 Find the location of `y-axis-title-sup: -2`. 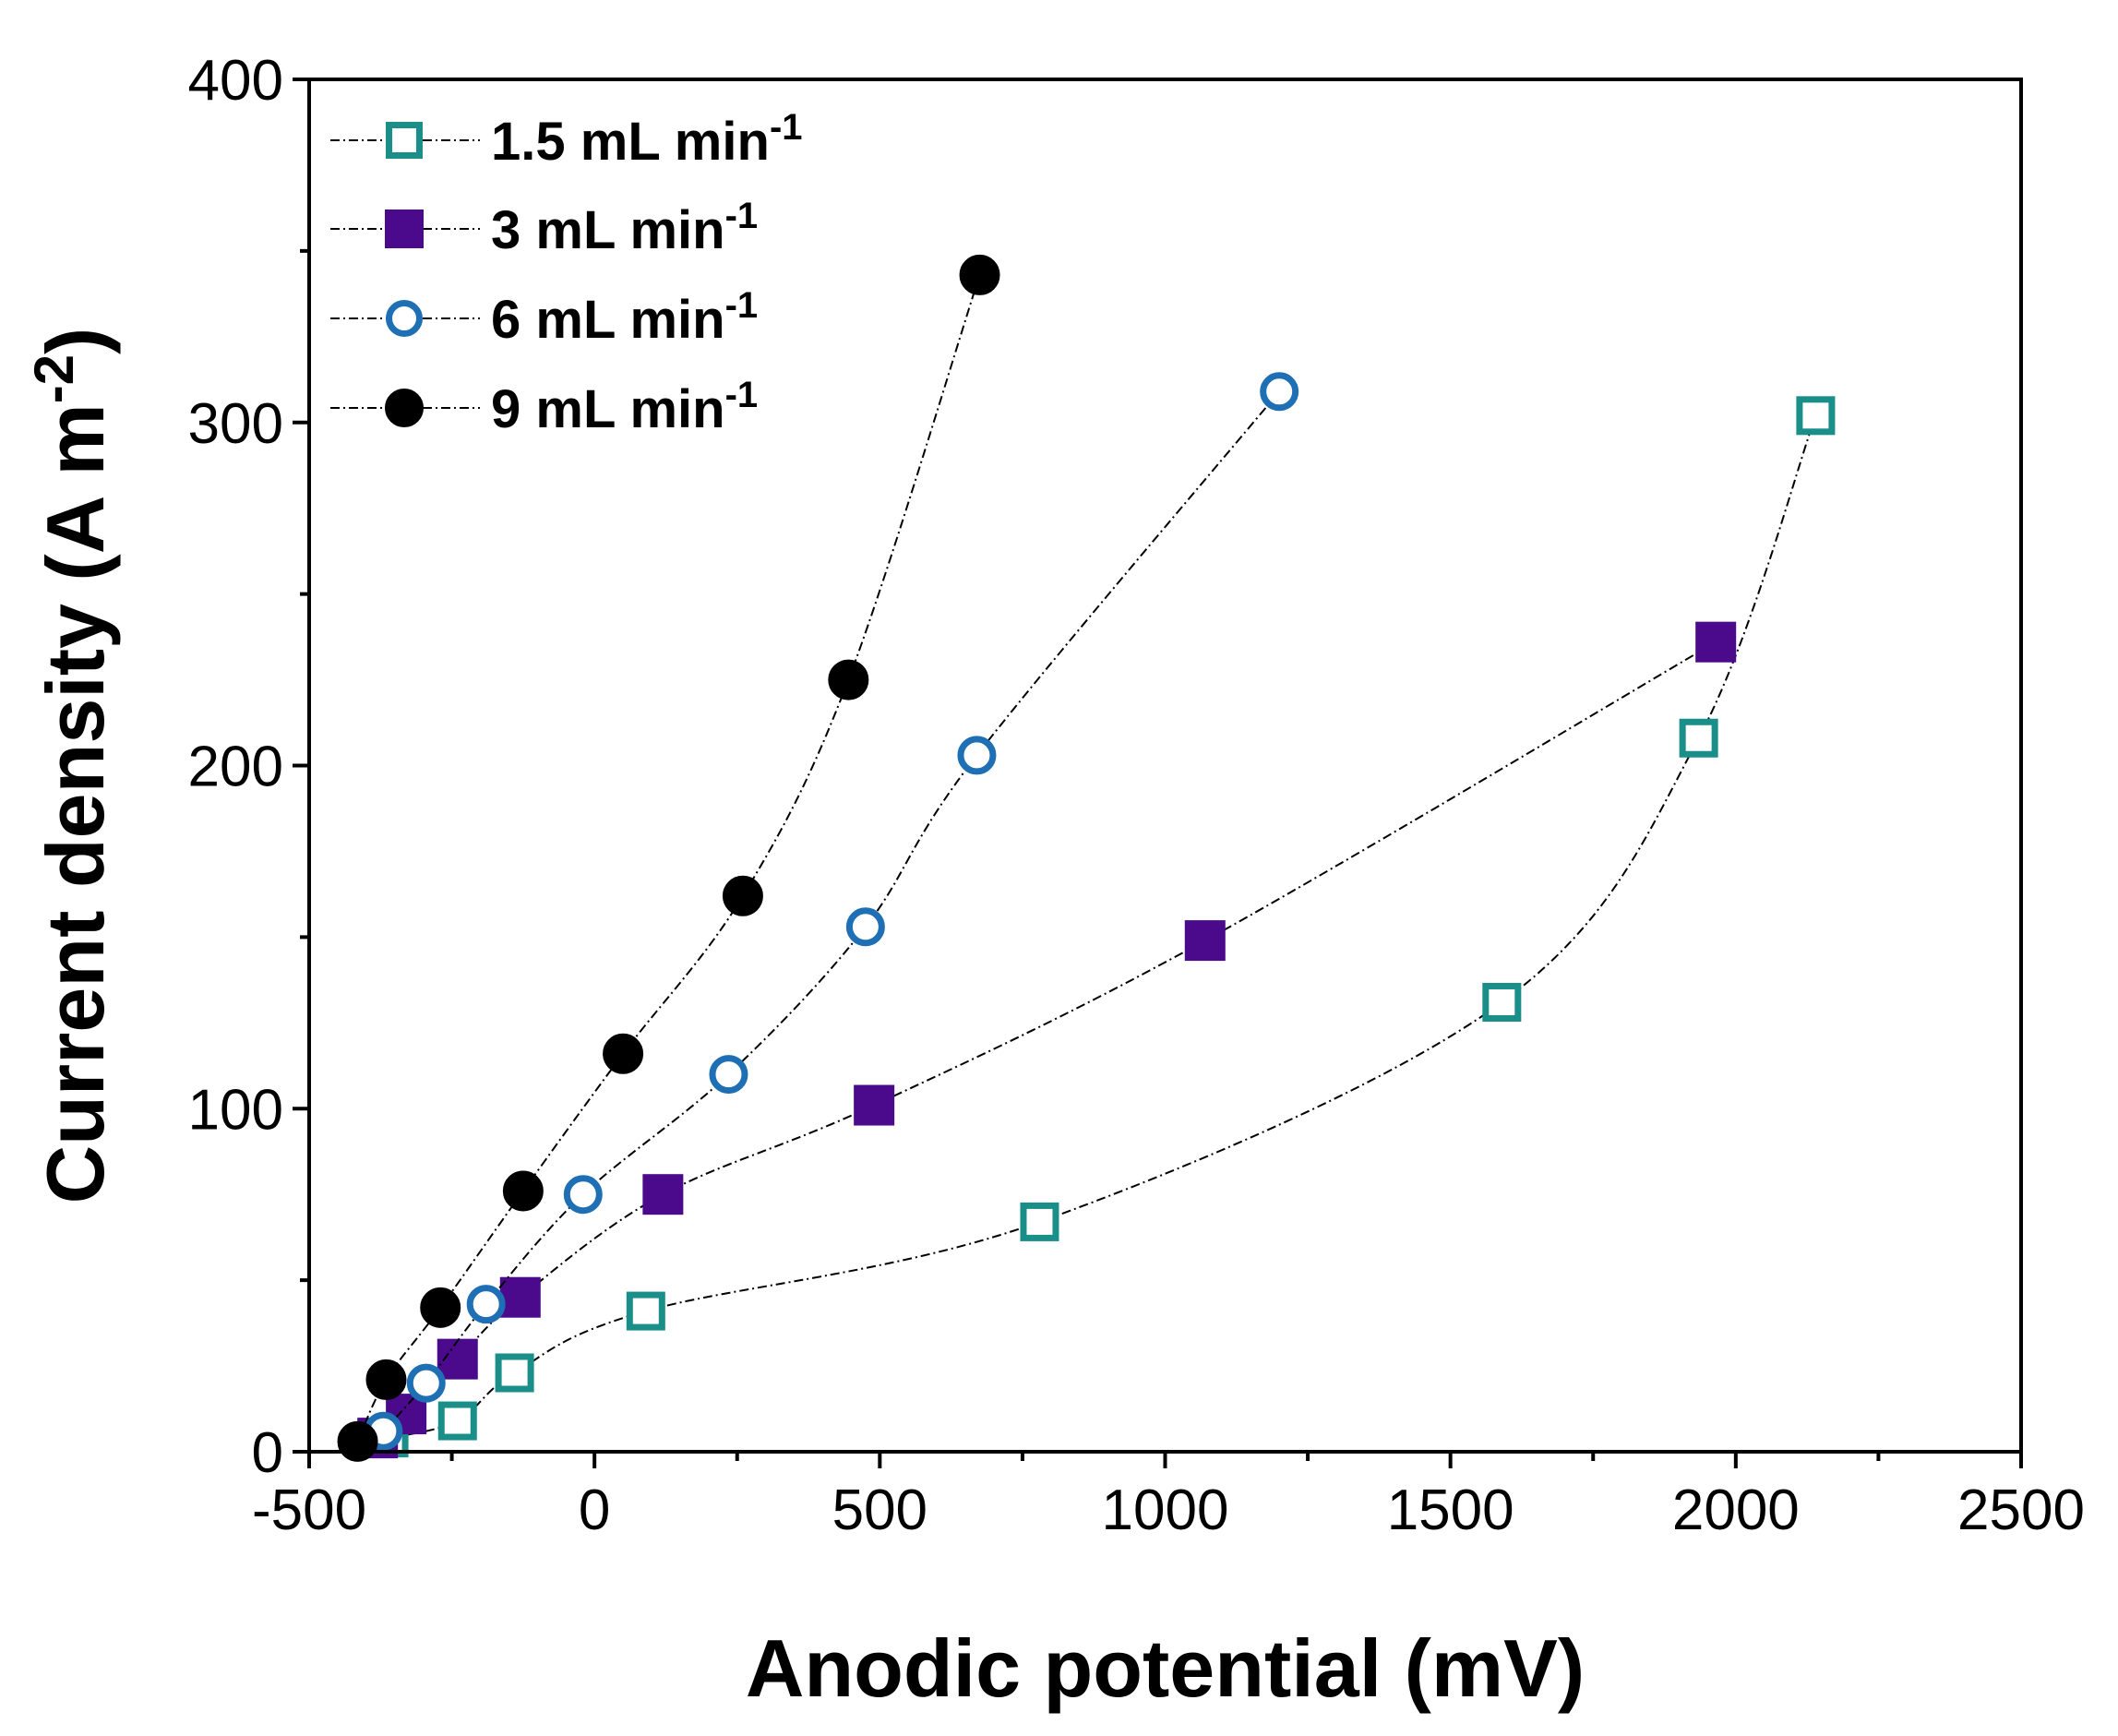

y-axis-title-sup: -2 is located at coordinates (54, 379).